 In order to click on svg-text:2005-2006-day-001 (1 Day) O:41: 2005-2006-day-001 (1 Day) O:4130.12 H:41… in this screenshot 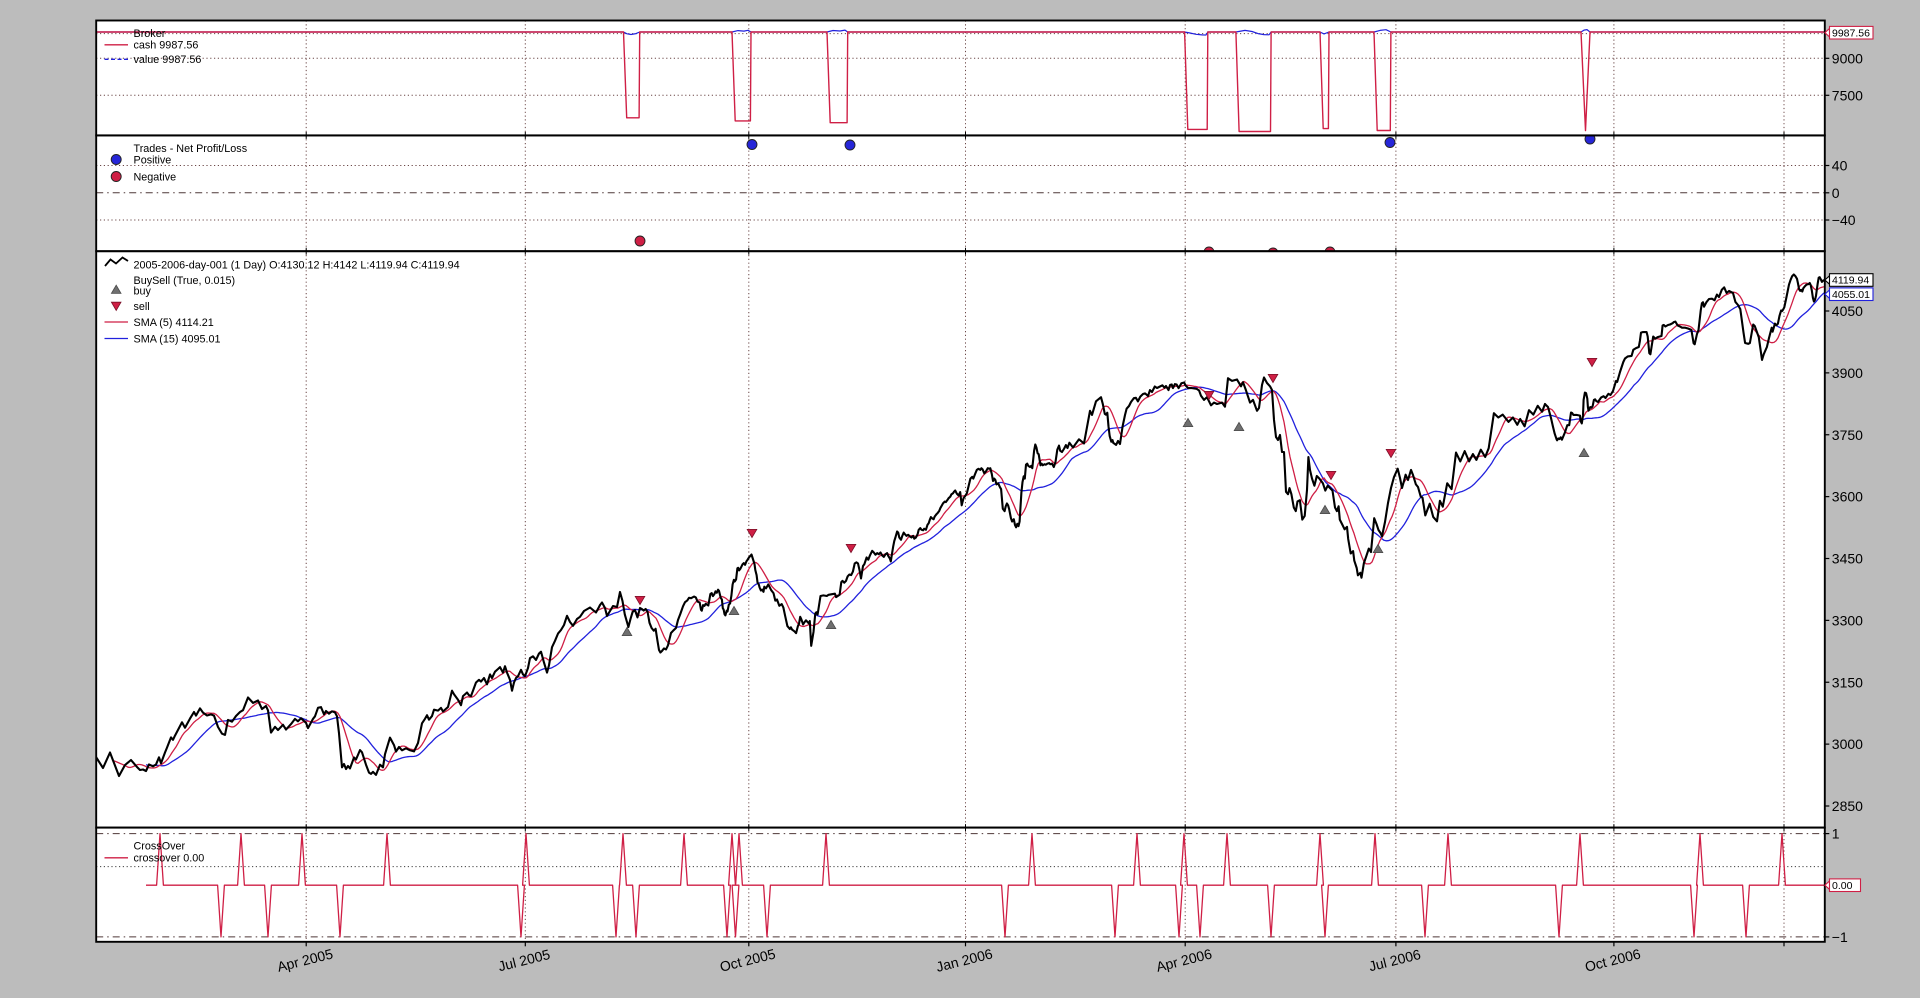, I will do `click(297, 265)`.